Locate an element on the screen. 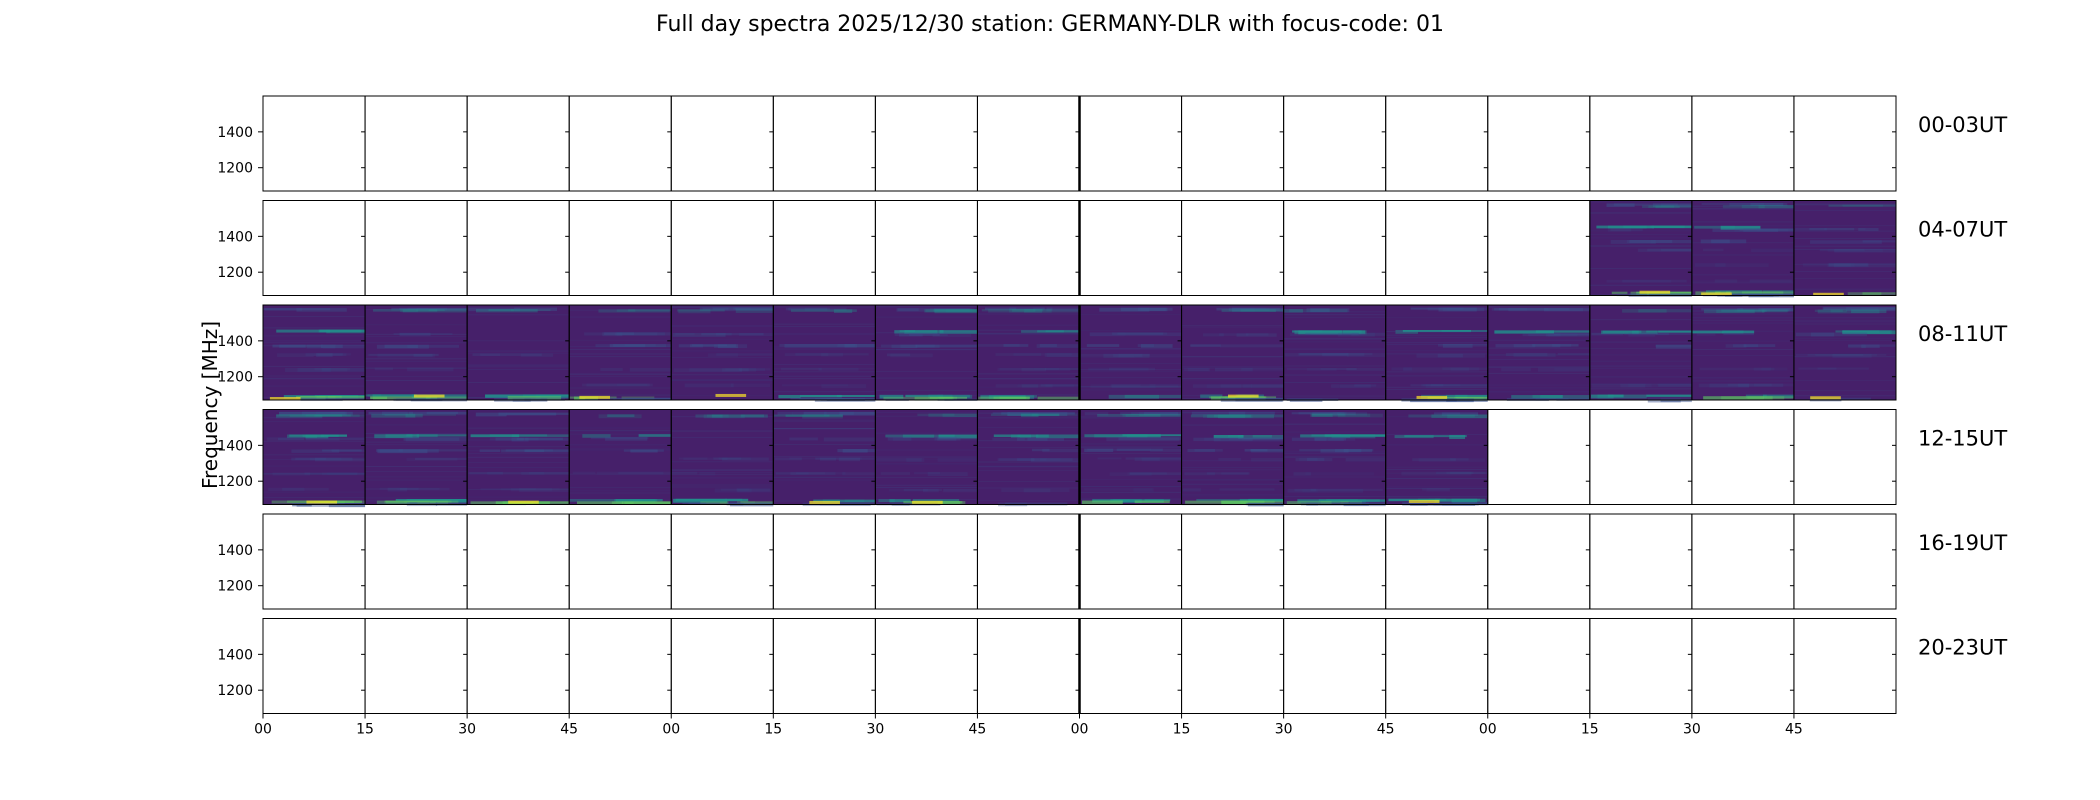 The height and width of the screenshot is (800, 2100). row-16-19UT: 1400 1200 16-19UT is located at coordinates (1112, 561).